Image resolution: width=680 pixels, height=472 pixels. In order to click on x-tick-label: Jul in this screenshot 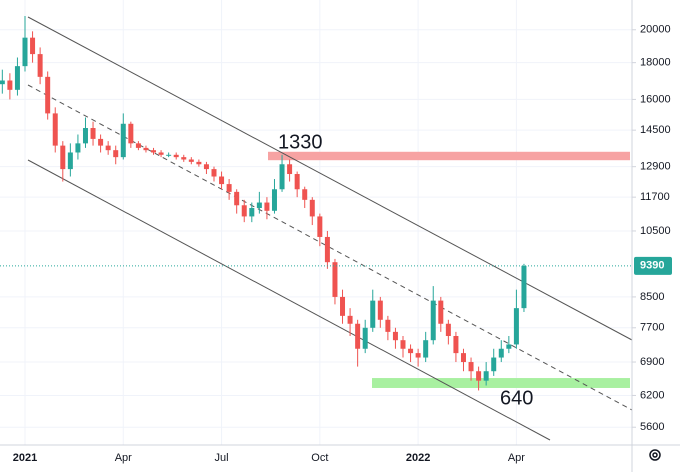, I will do `click(222, 458)`.